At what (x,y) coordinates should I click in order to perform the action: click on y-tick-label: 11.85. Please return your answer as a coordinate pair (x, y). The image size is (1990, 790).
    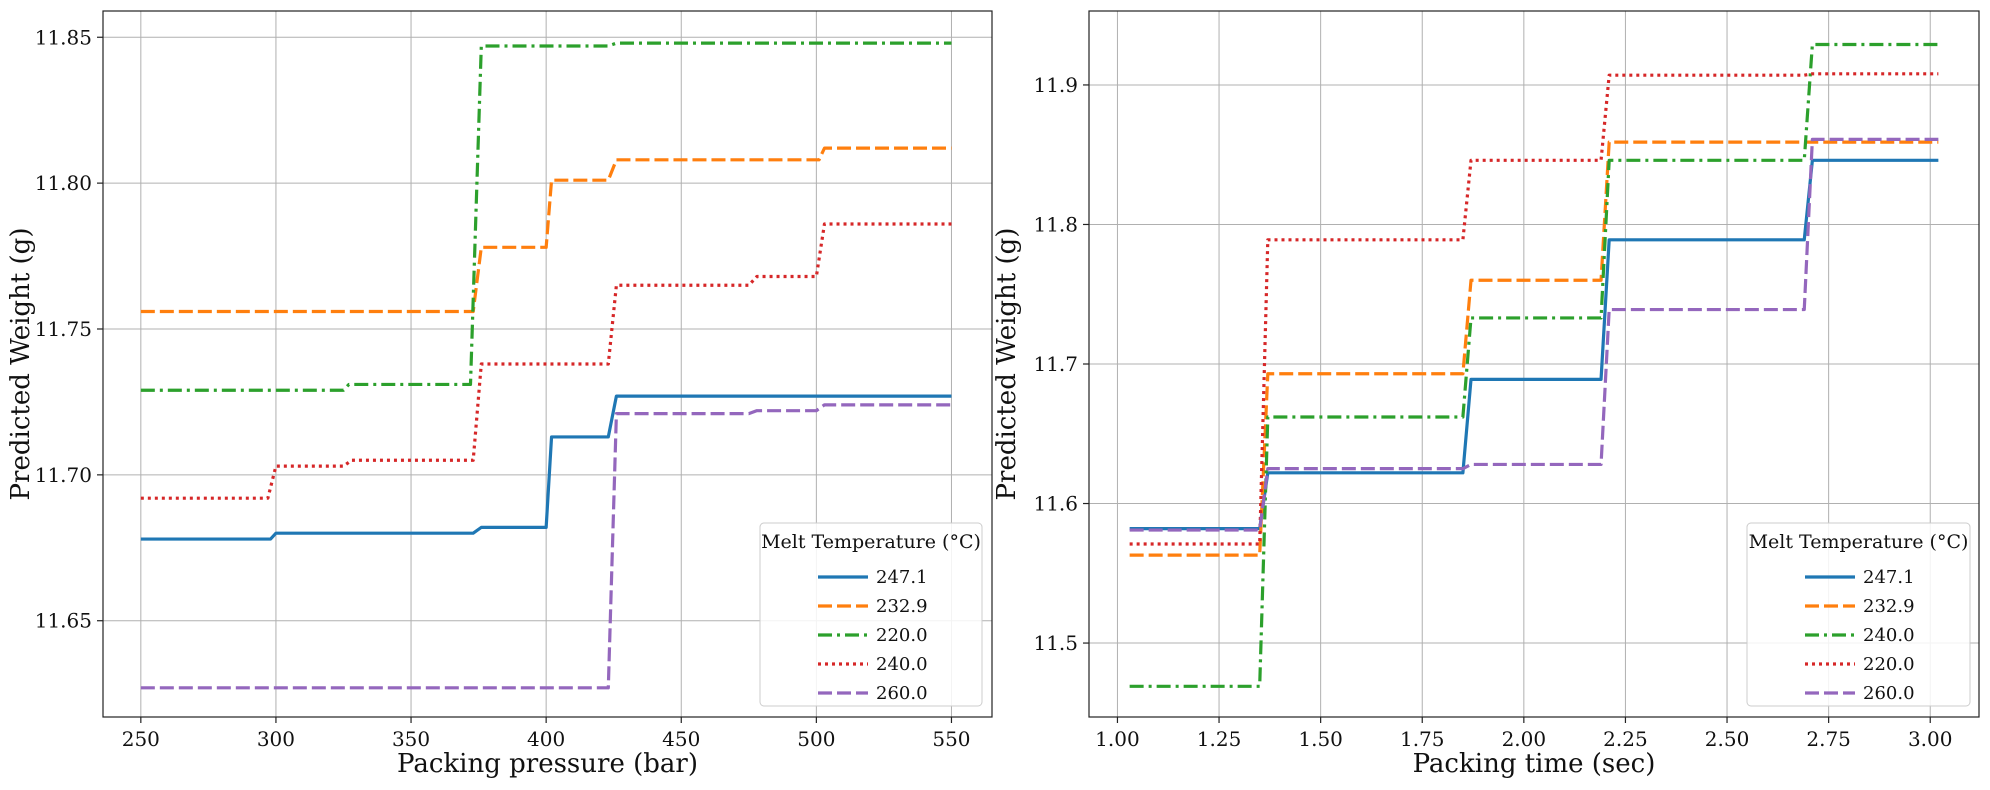
    Looking at the image, I should click on (63, 37).